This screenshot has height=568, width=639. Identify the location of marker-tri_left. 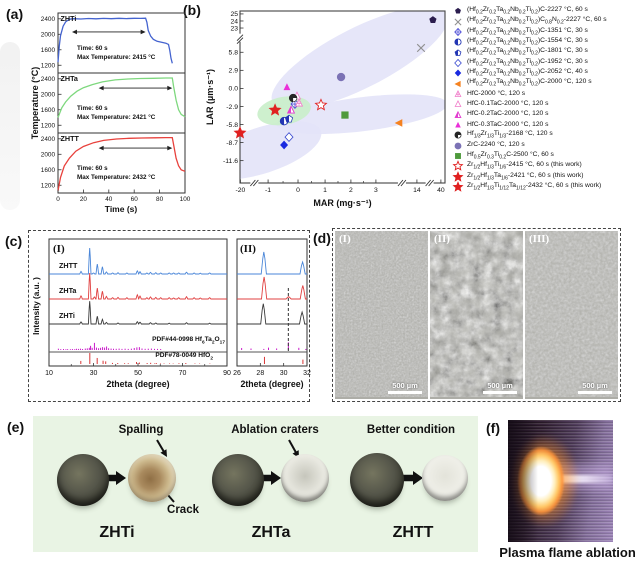
(457, 83).